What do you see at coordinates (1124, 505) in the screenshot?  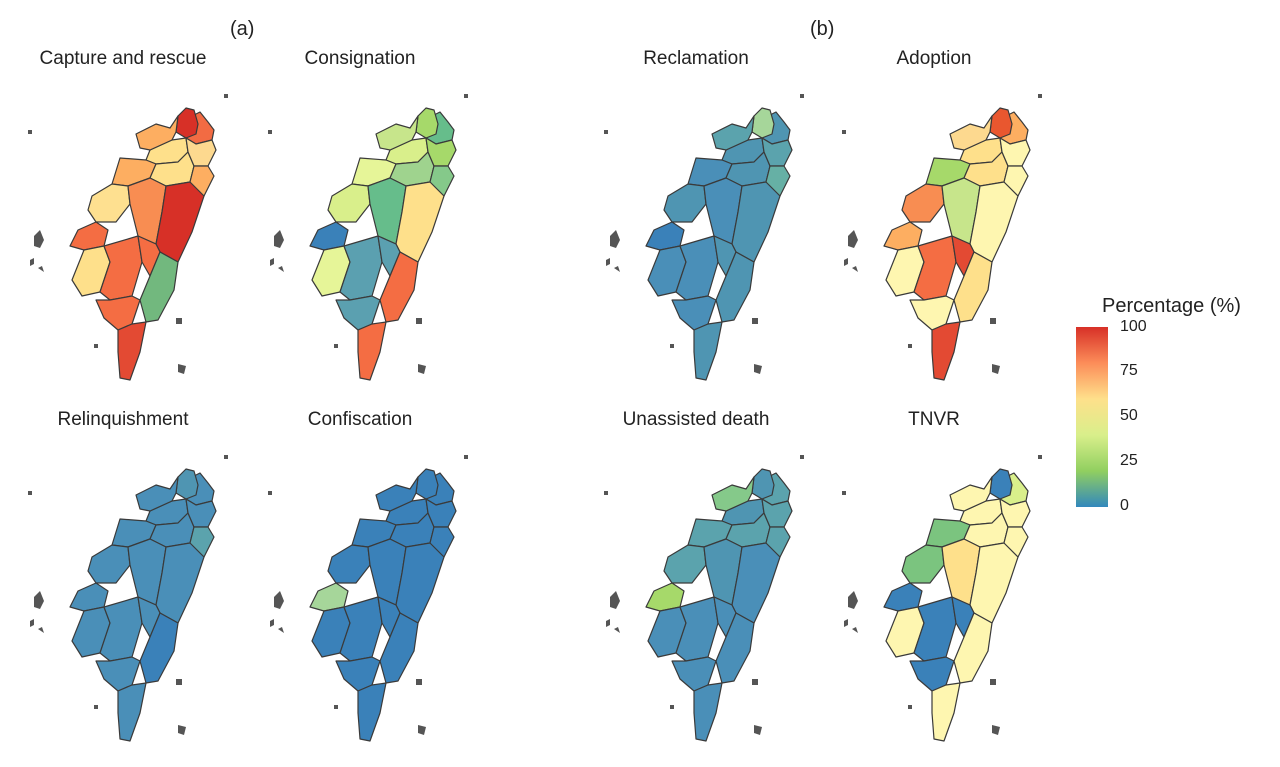 I see `legend-tick: 0` at bounding box center [1124, 505].